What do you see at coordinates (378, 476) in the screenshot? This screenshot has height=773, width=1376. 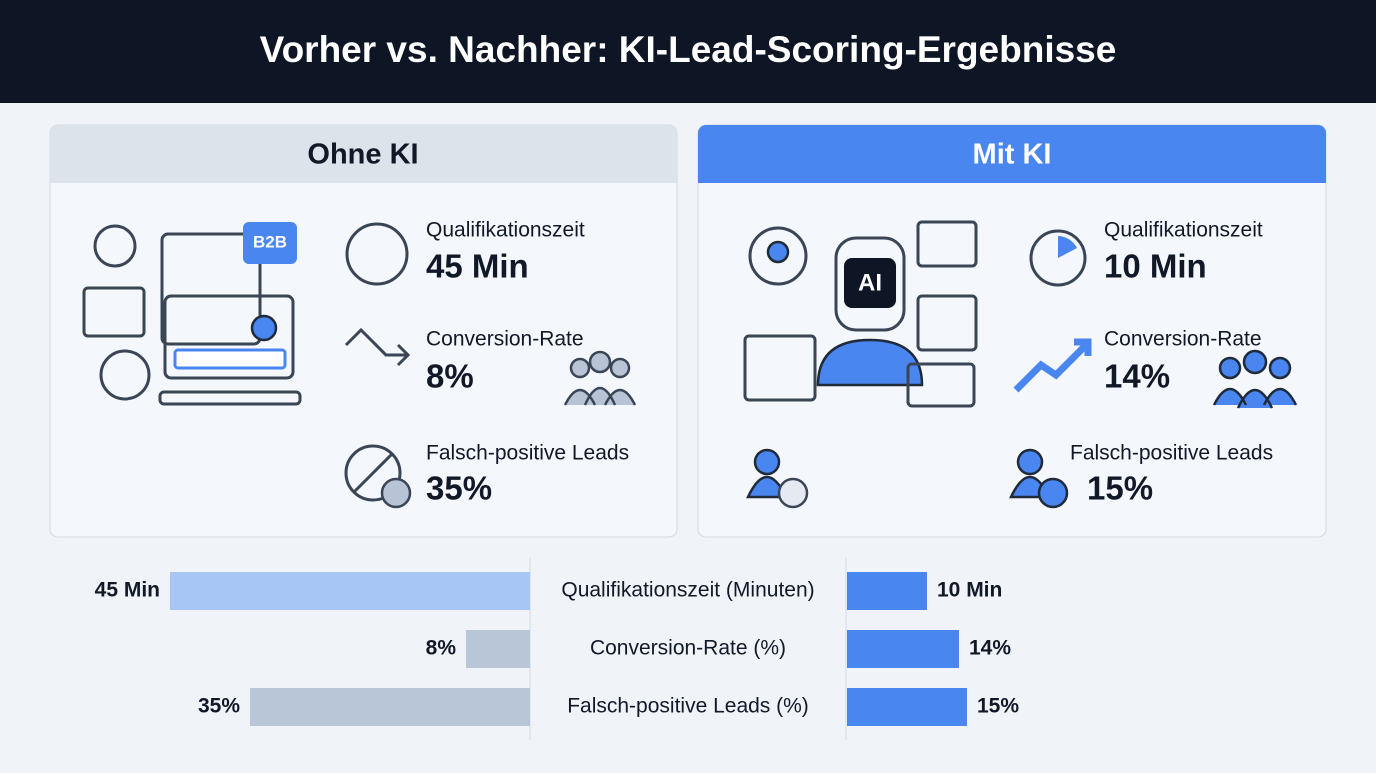 I see `blocked-icon` at bounding box center [378, 476].